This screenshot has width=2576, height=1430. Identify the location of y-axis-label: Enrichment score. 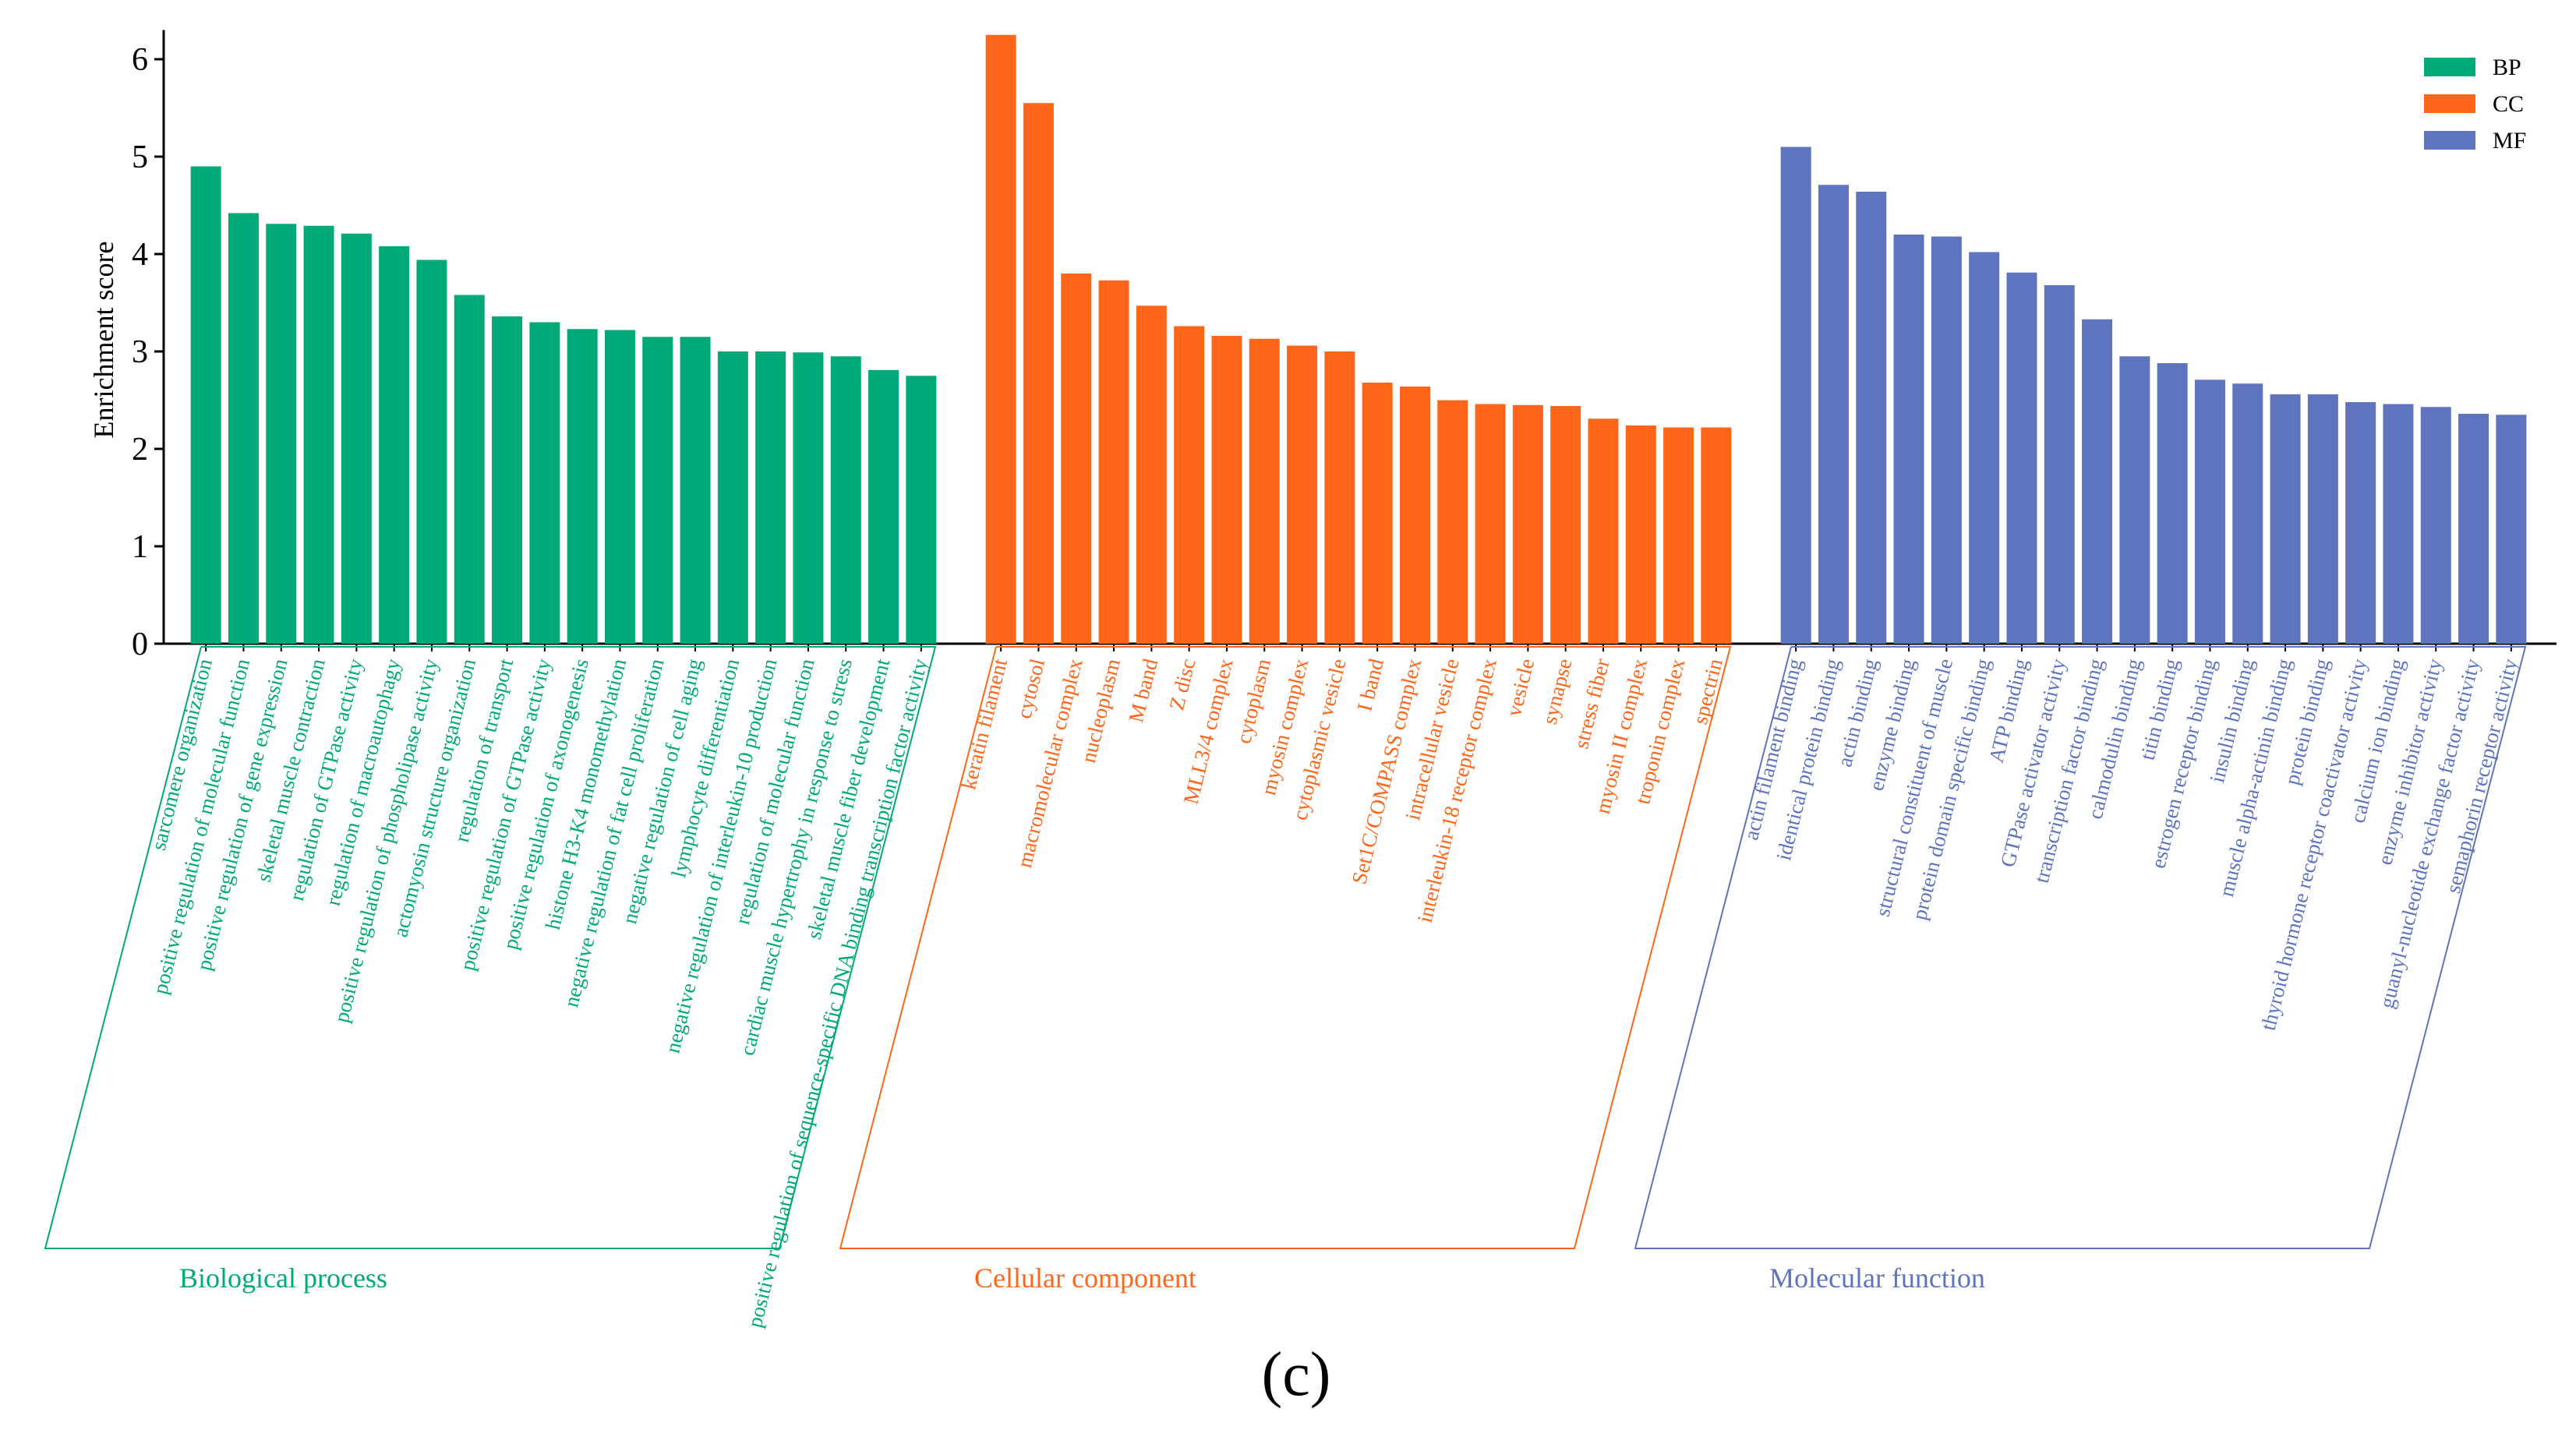
(103, 340).